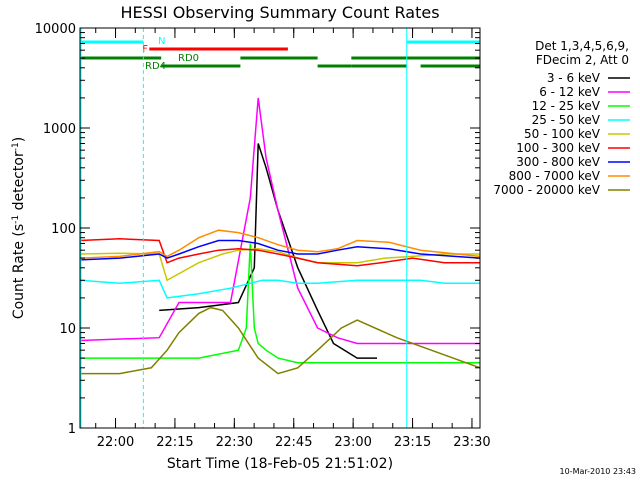 Image resolution: width=640 pixels, height=480 pixels. Describe the element at coordinates (280, 464) in the screenshot. I see `x-axis-label: Start Time (18-Feb-05 21:51:02)` at that location.